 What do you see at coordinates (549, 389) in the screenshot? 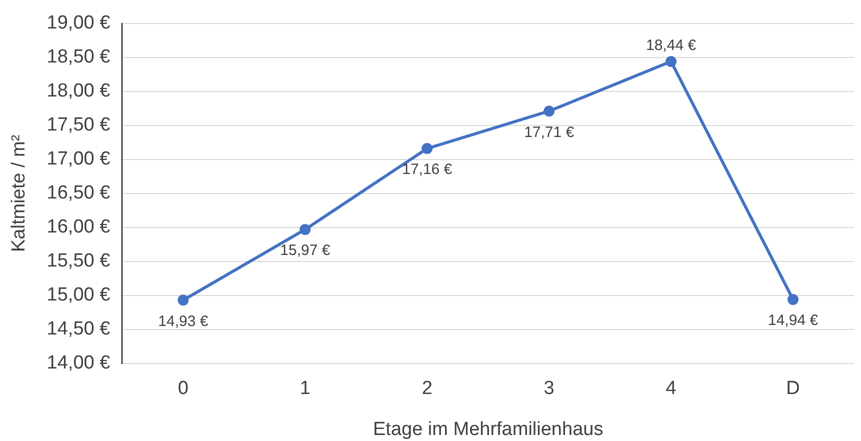
I see `x-tick-label: 3` at bounding box center [549, 389].